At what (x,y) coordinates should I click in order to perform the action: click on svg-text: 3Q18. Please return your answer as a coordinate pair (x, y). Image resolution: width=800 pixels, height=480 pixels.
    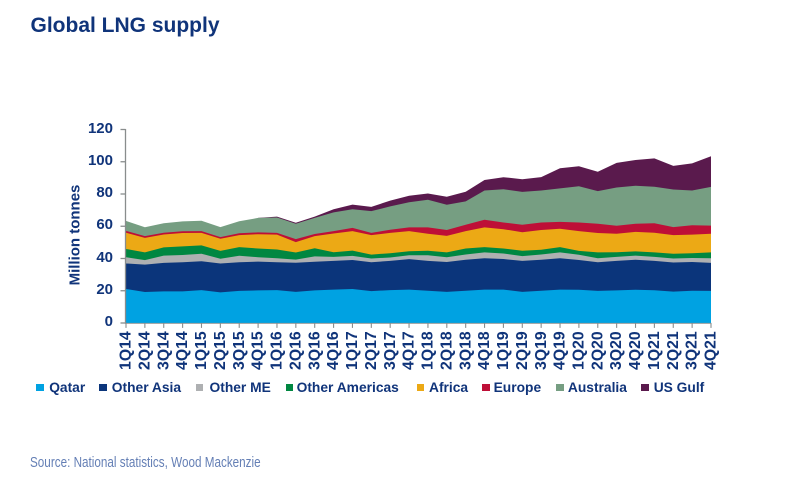
    Looking at the image, I should click on (465, 350).